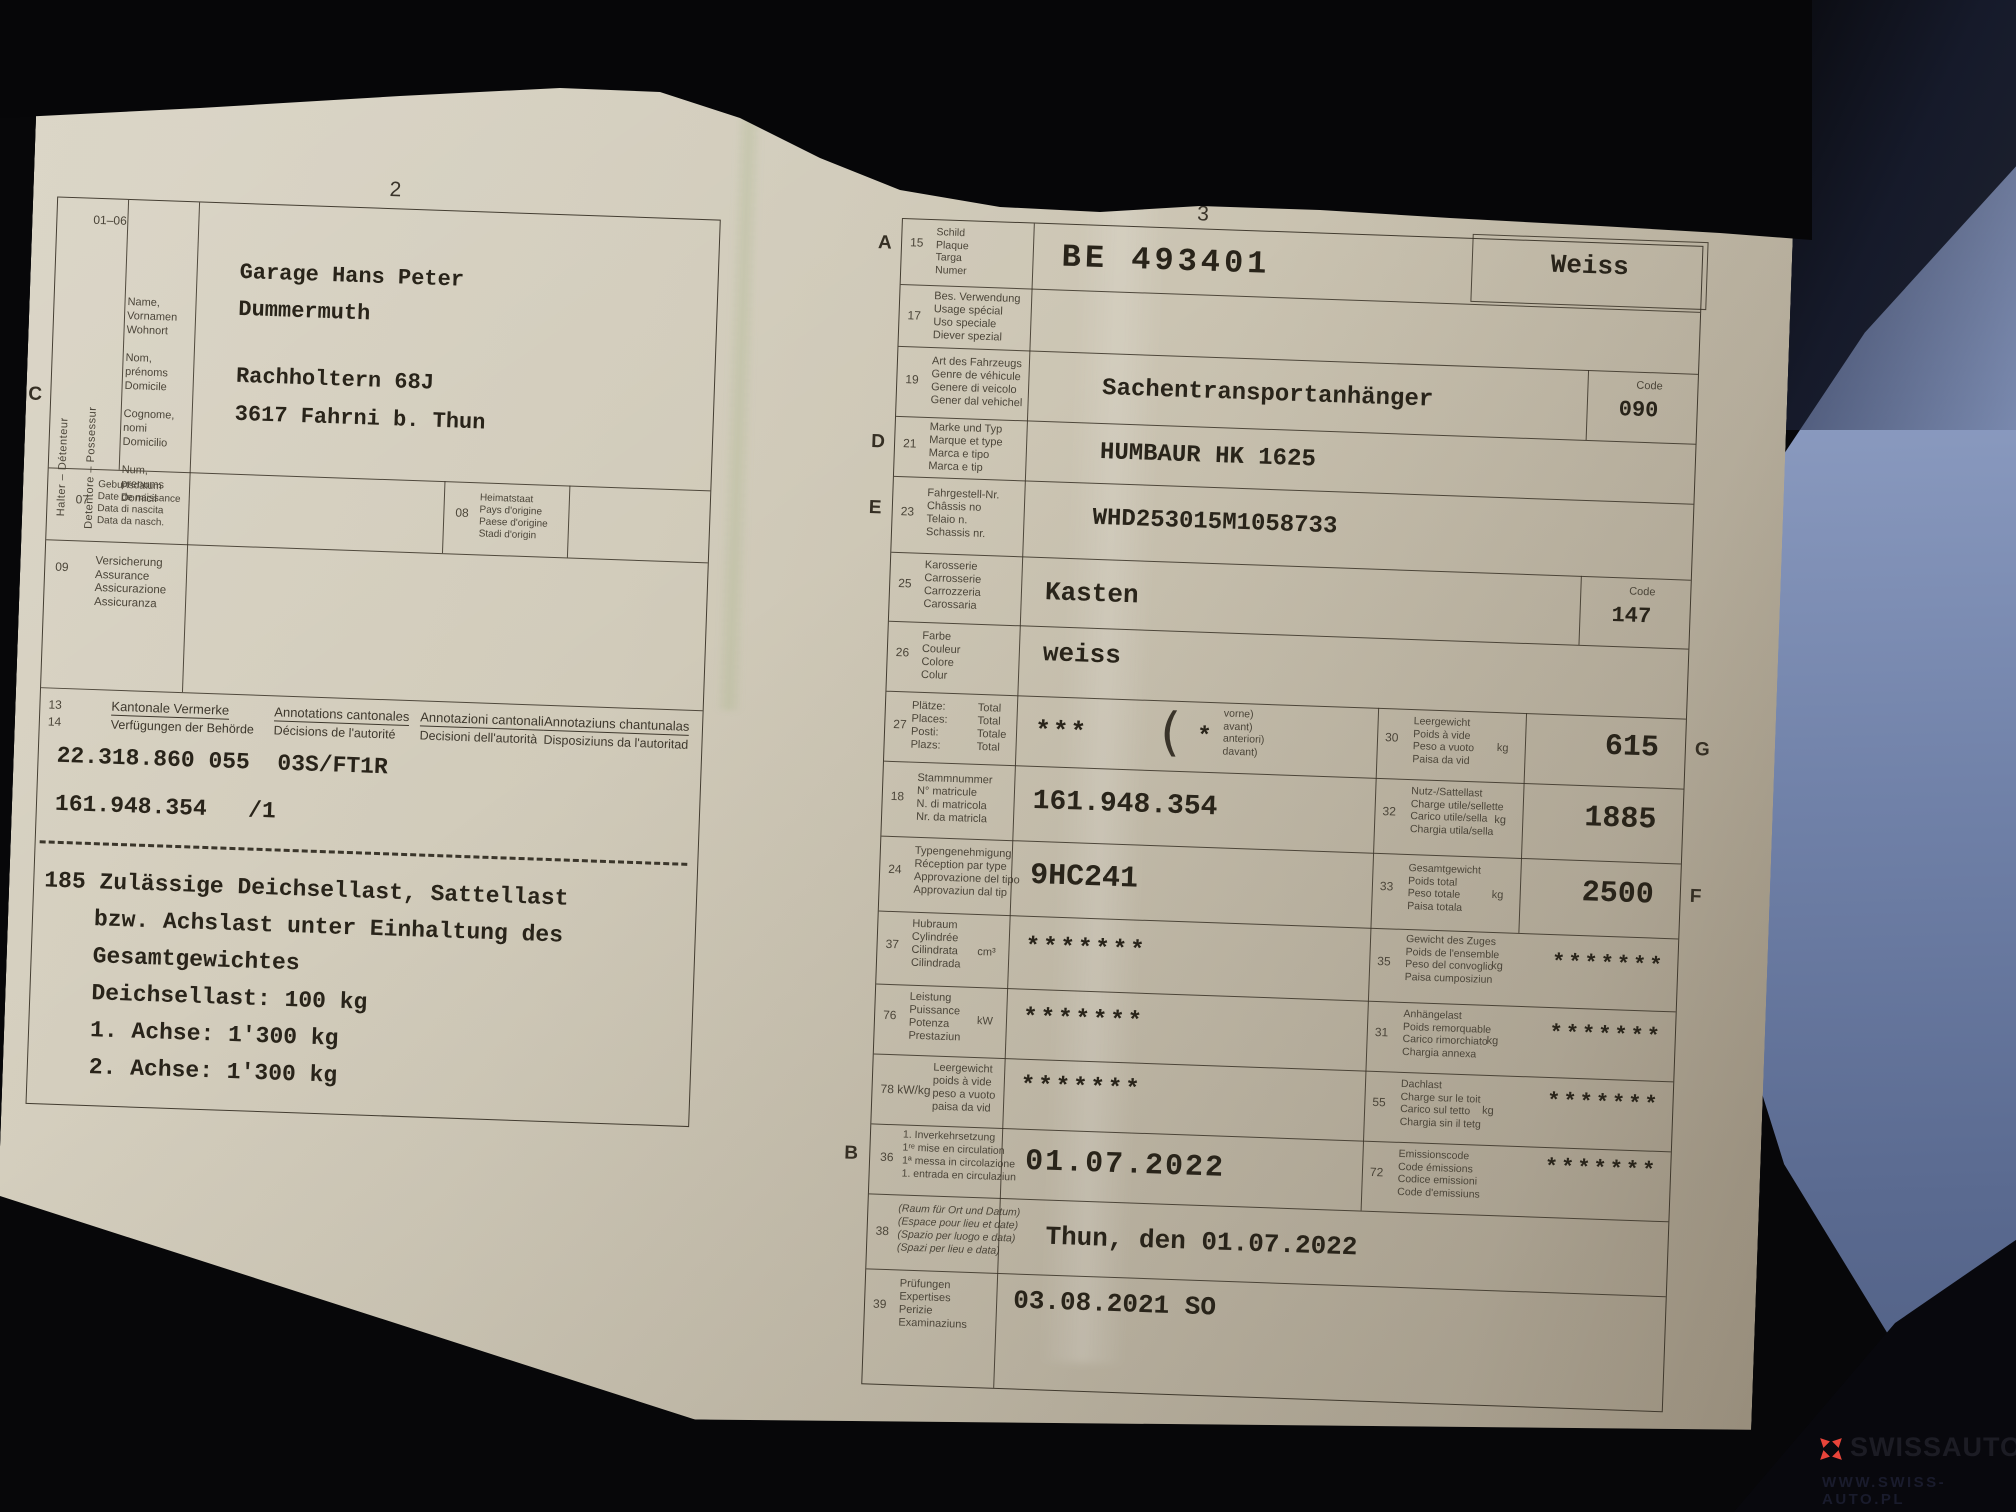 This screenshot has height=1512, width=2016. I want to click on field-26-labels: Farbe Couleur Colore Colur, so click(940, 655).